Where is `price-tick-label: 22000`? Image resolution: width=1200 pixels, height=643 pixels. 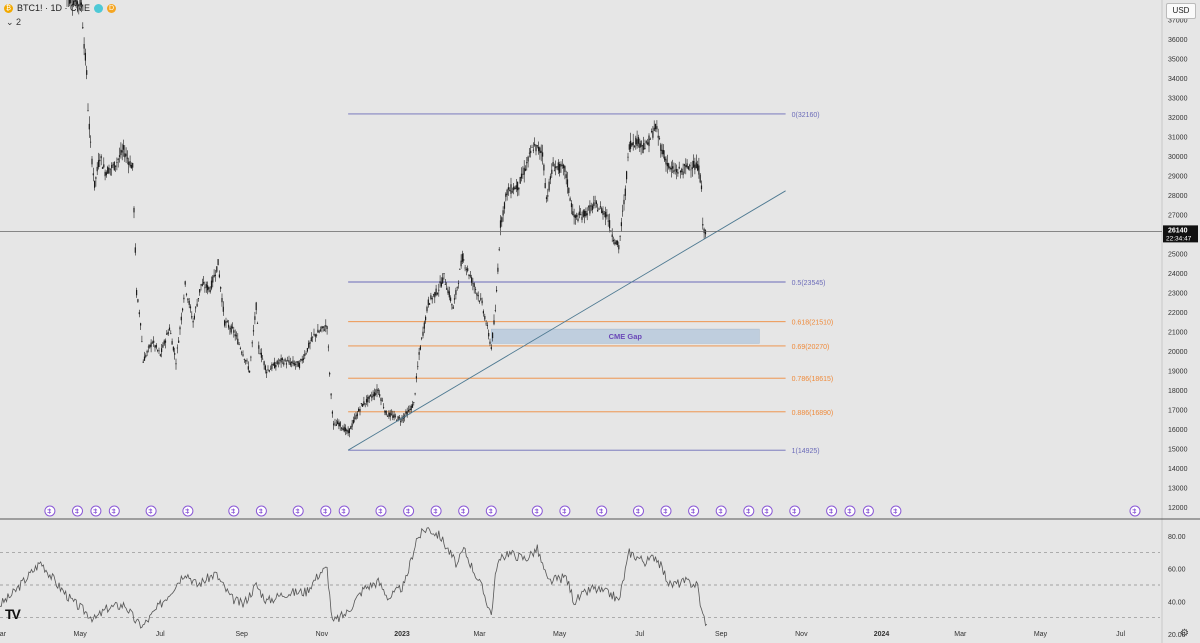 price-tick-label: 22000 is located at coordinates (1178, 313).